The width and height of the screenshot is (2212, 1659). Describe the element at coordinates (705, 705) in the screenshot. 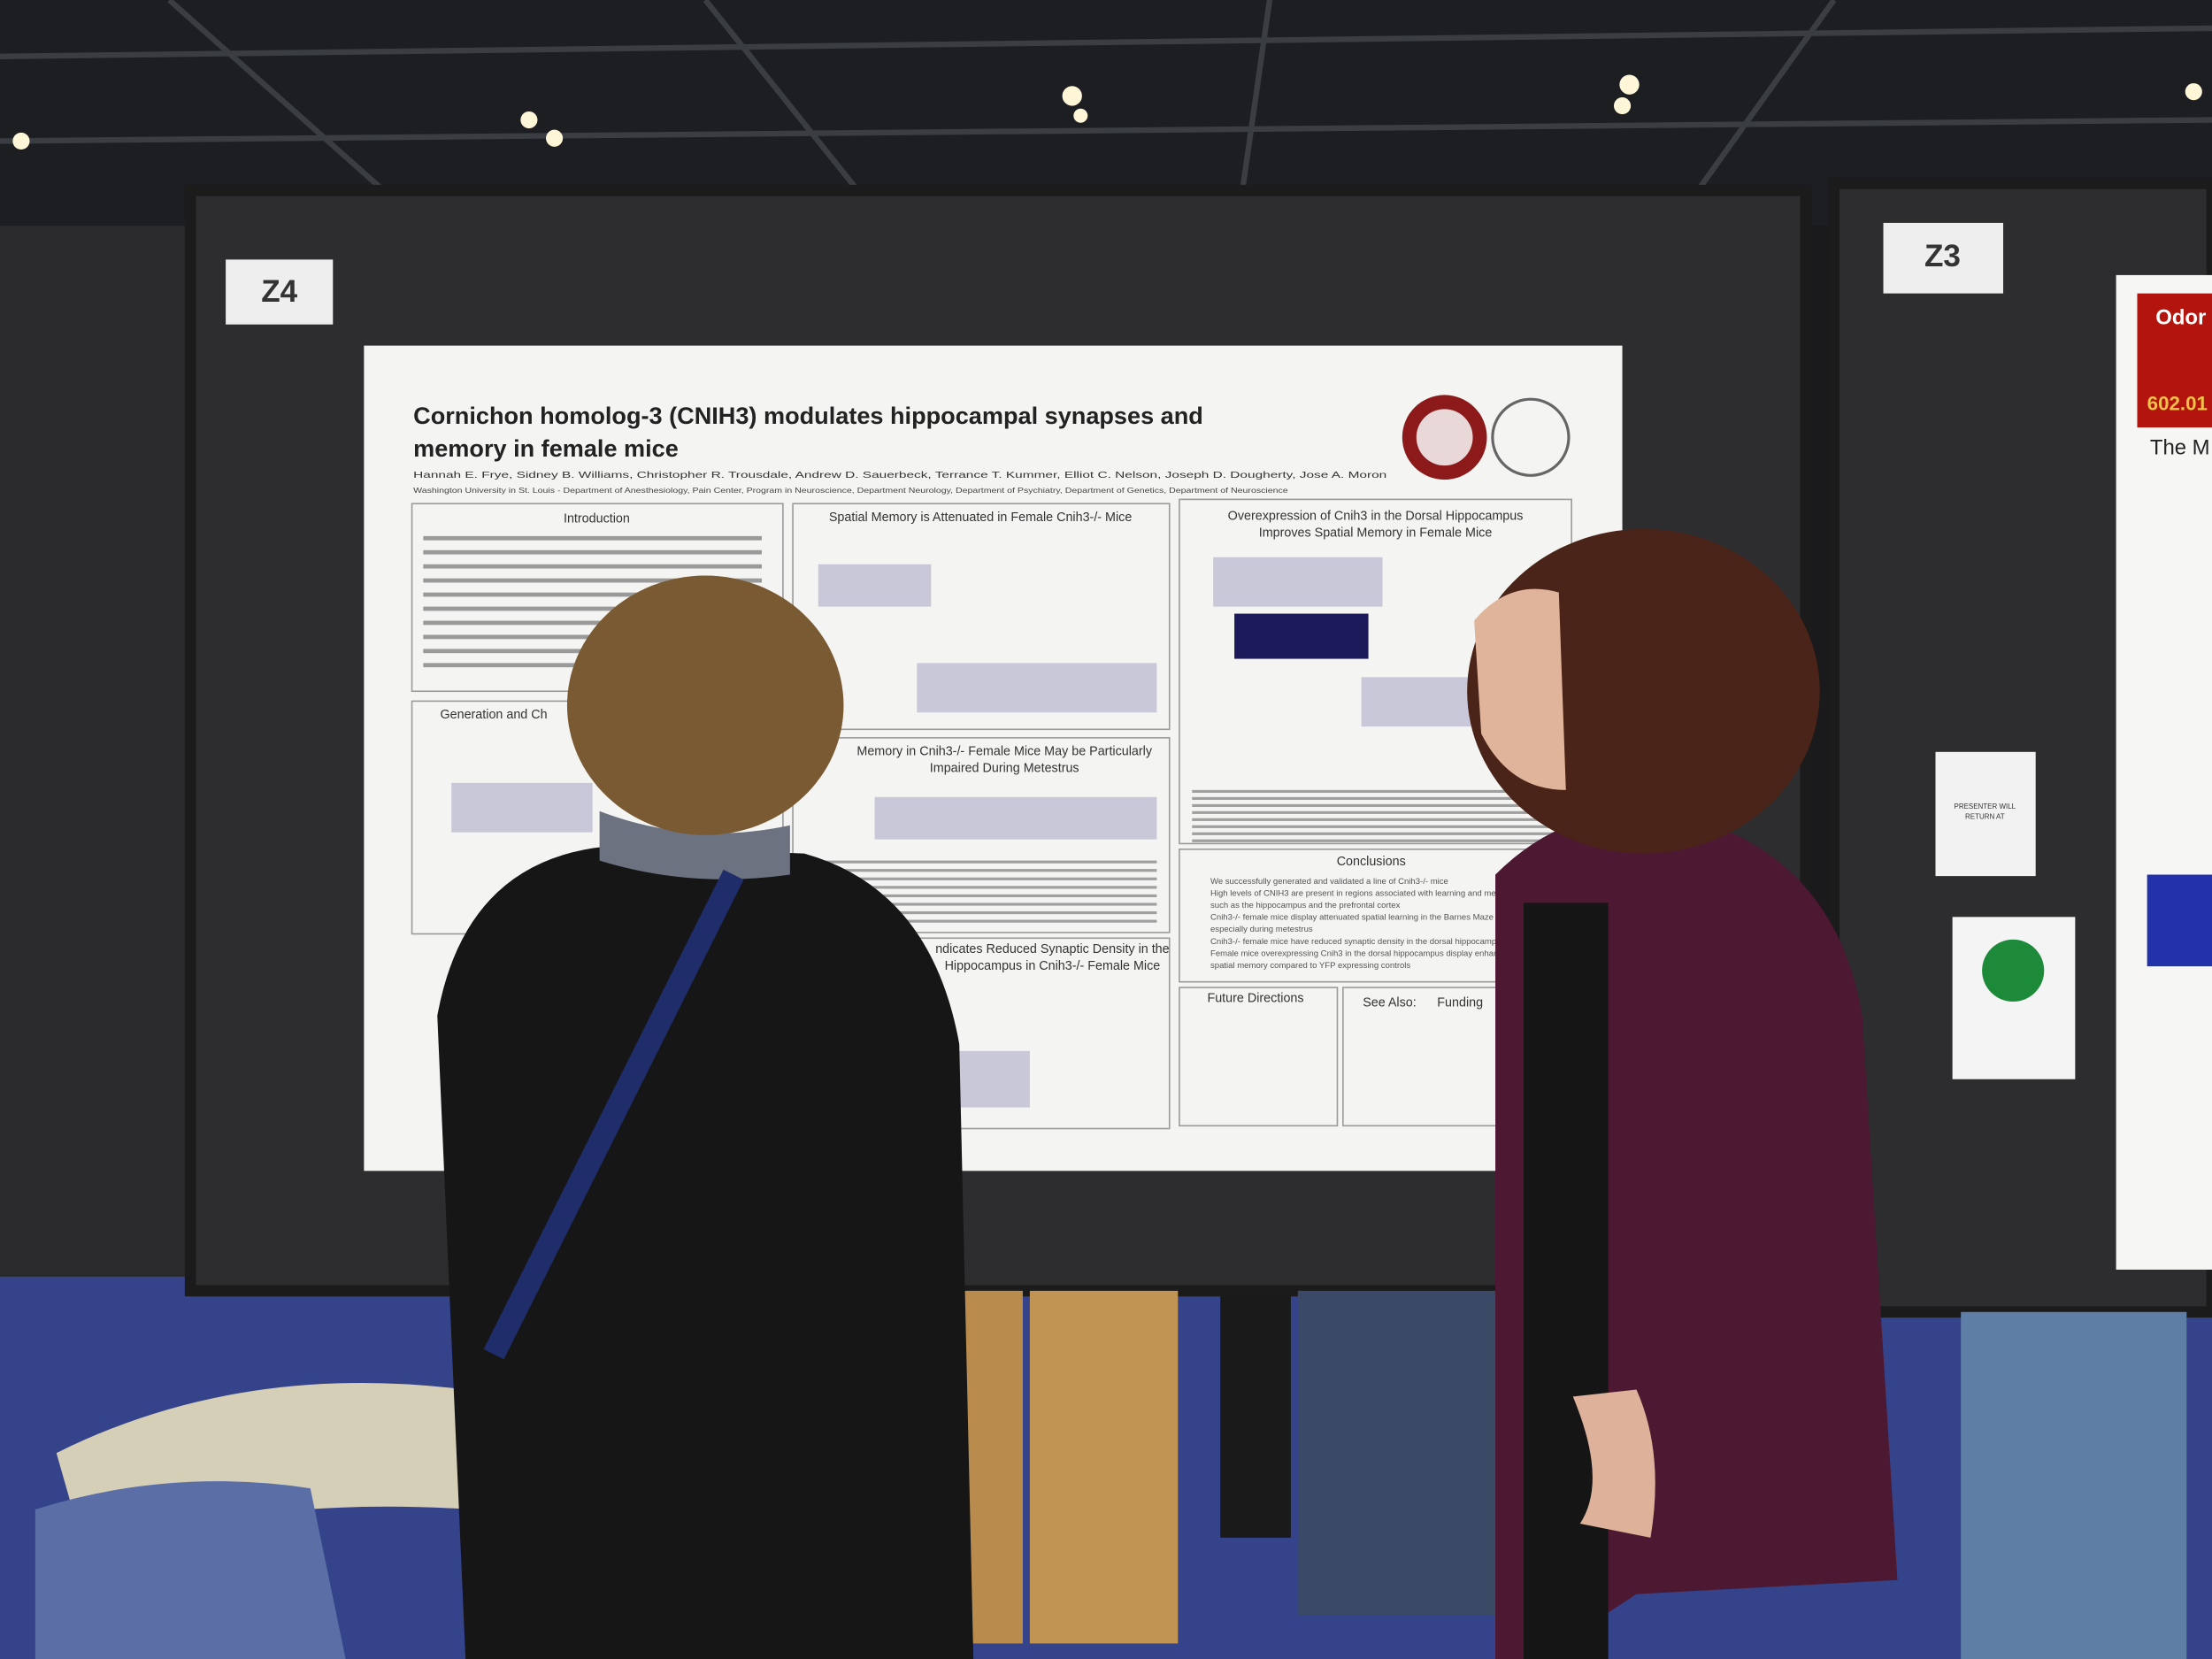

I see `person-left-hair` at that location.